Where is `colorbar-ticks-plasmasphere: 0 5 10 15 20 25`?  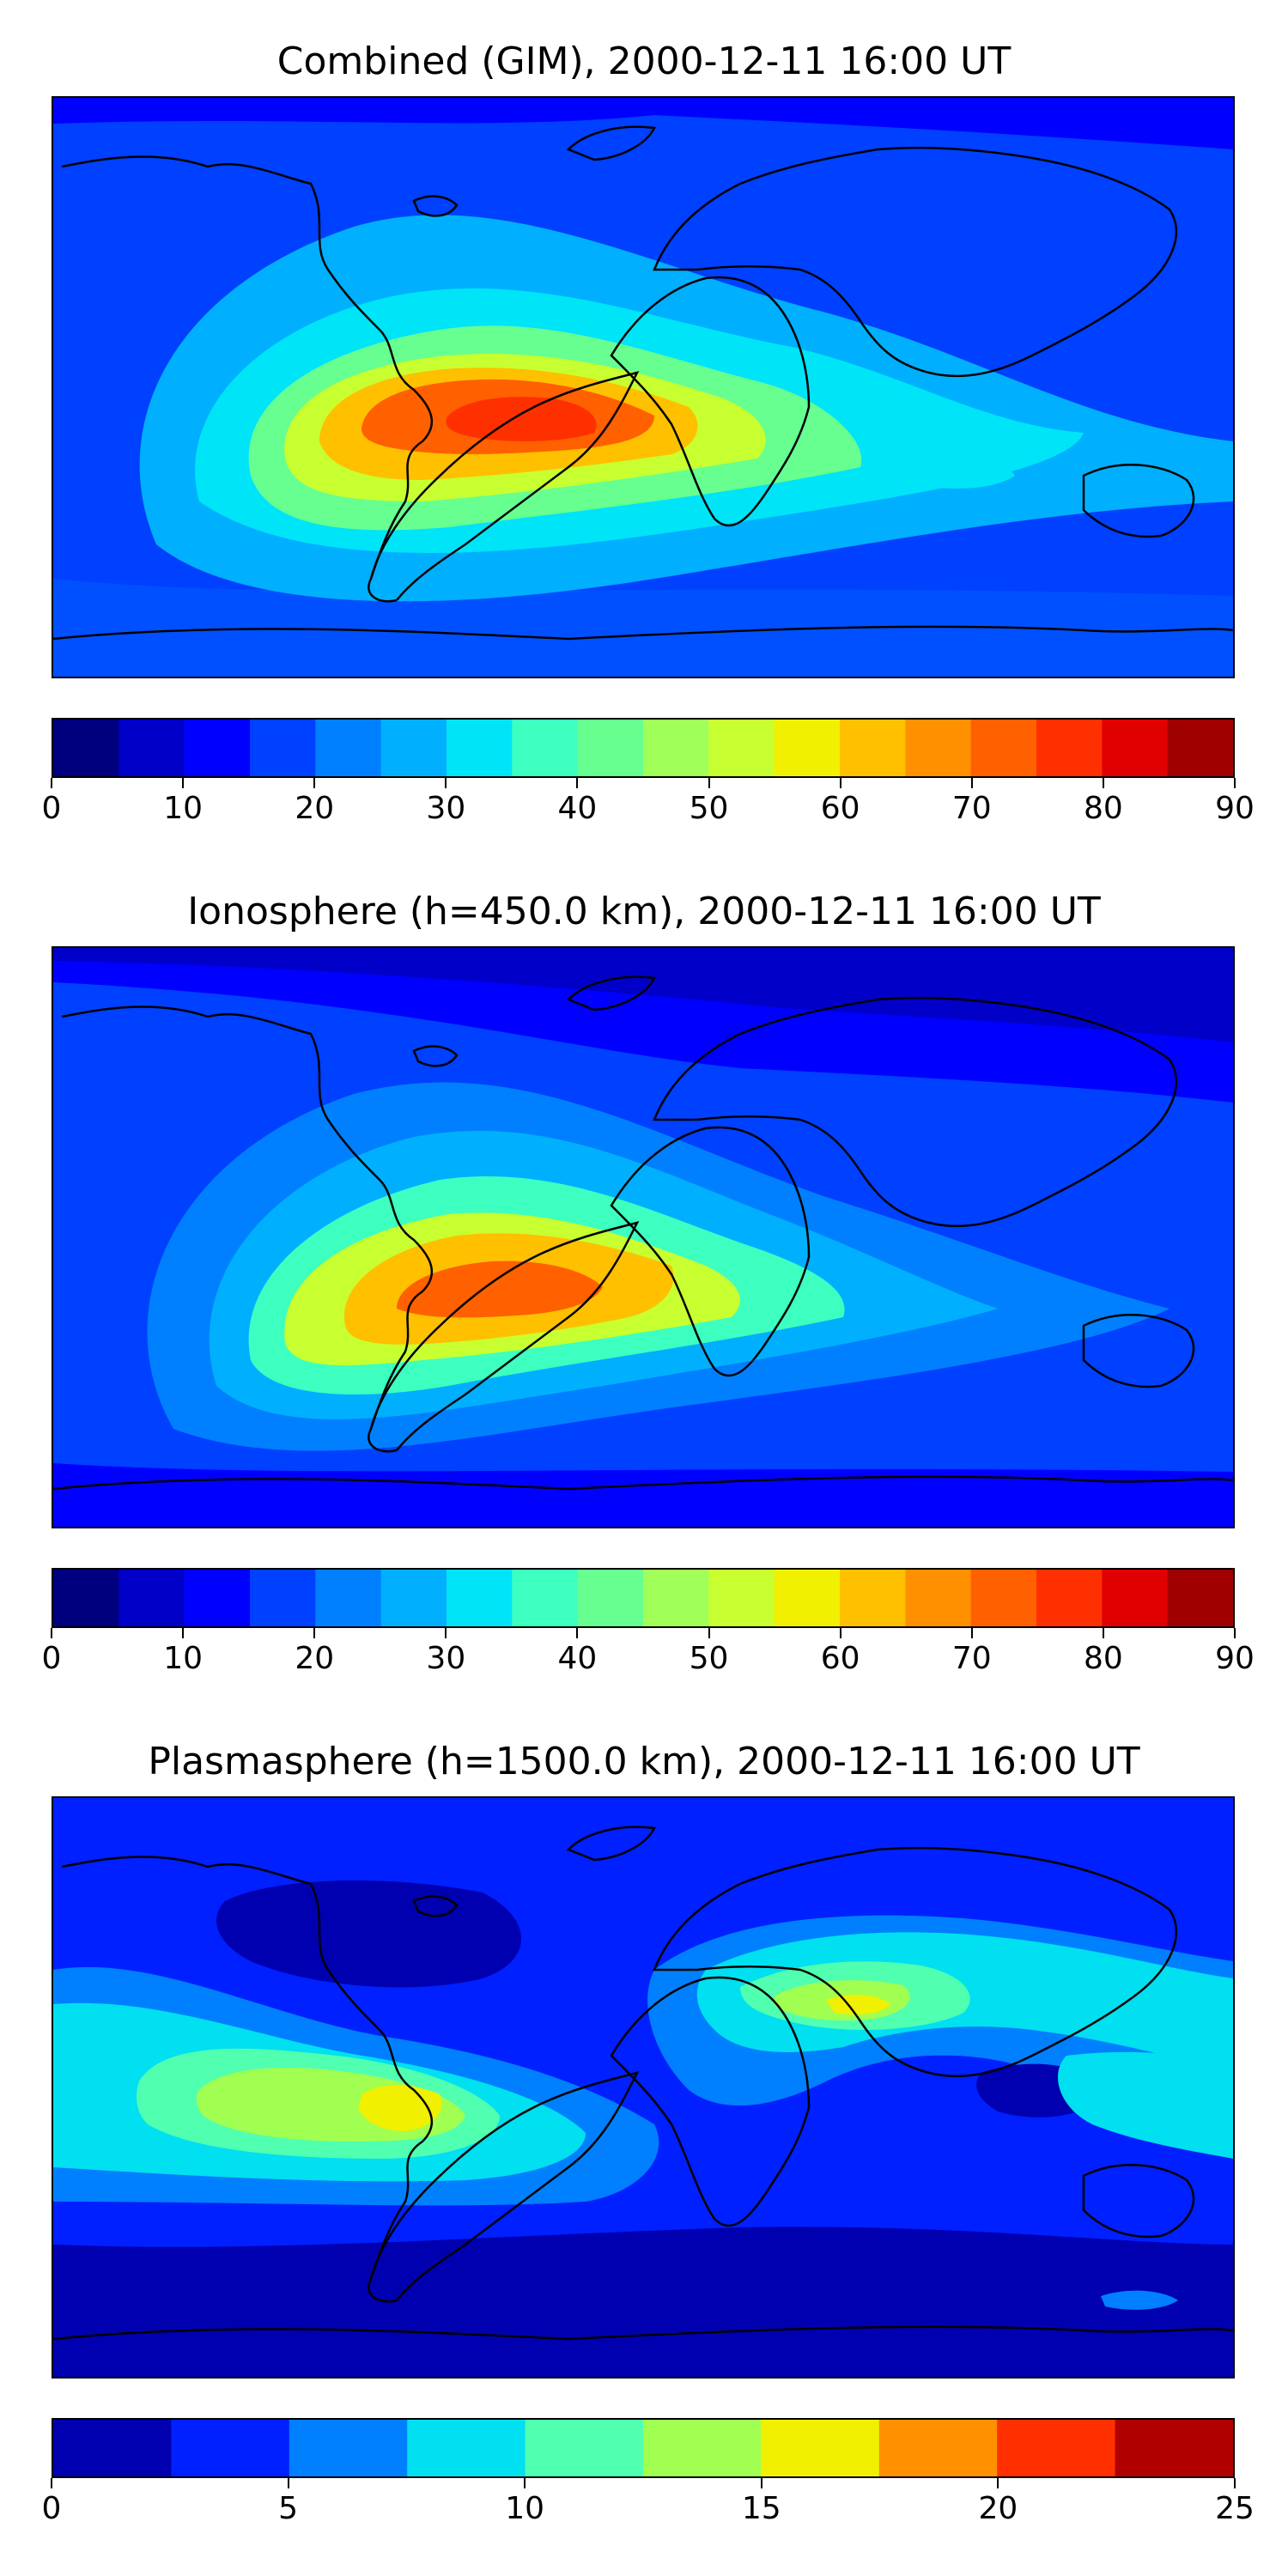
colorbar-ticks-plasmasphere: 0 5 10 15 20 25 is located at coordinates (649, 2504).